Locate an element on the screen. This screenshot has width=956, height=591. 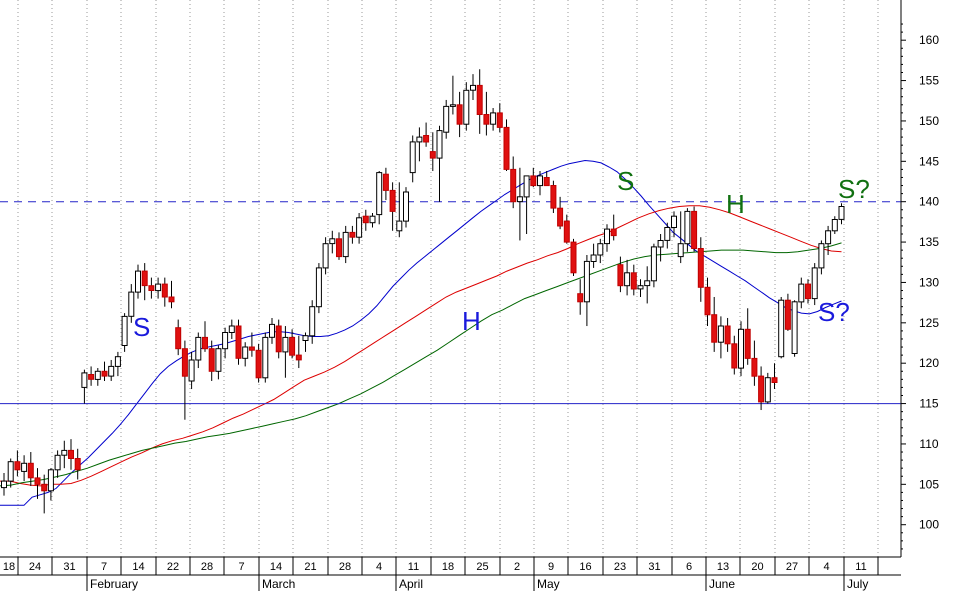
y-tick-label: 135 is located at coordinates (929, 242).